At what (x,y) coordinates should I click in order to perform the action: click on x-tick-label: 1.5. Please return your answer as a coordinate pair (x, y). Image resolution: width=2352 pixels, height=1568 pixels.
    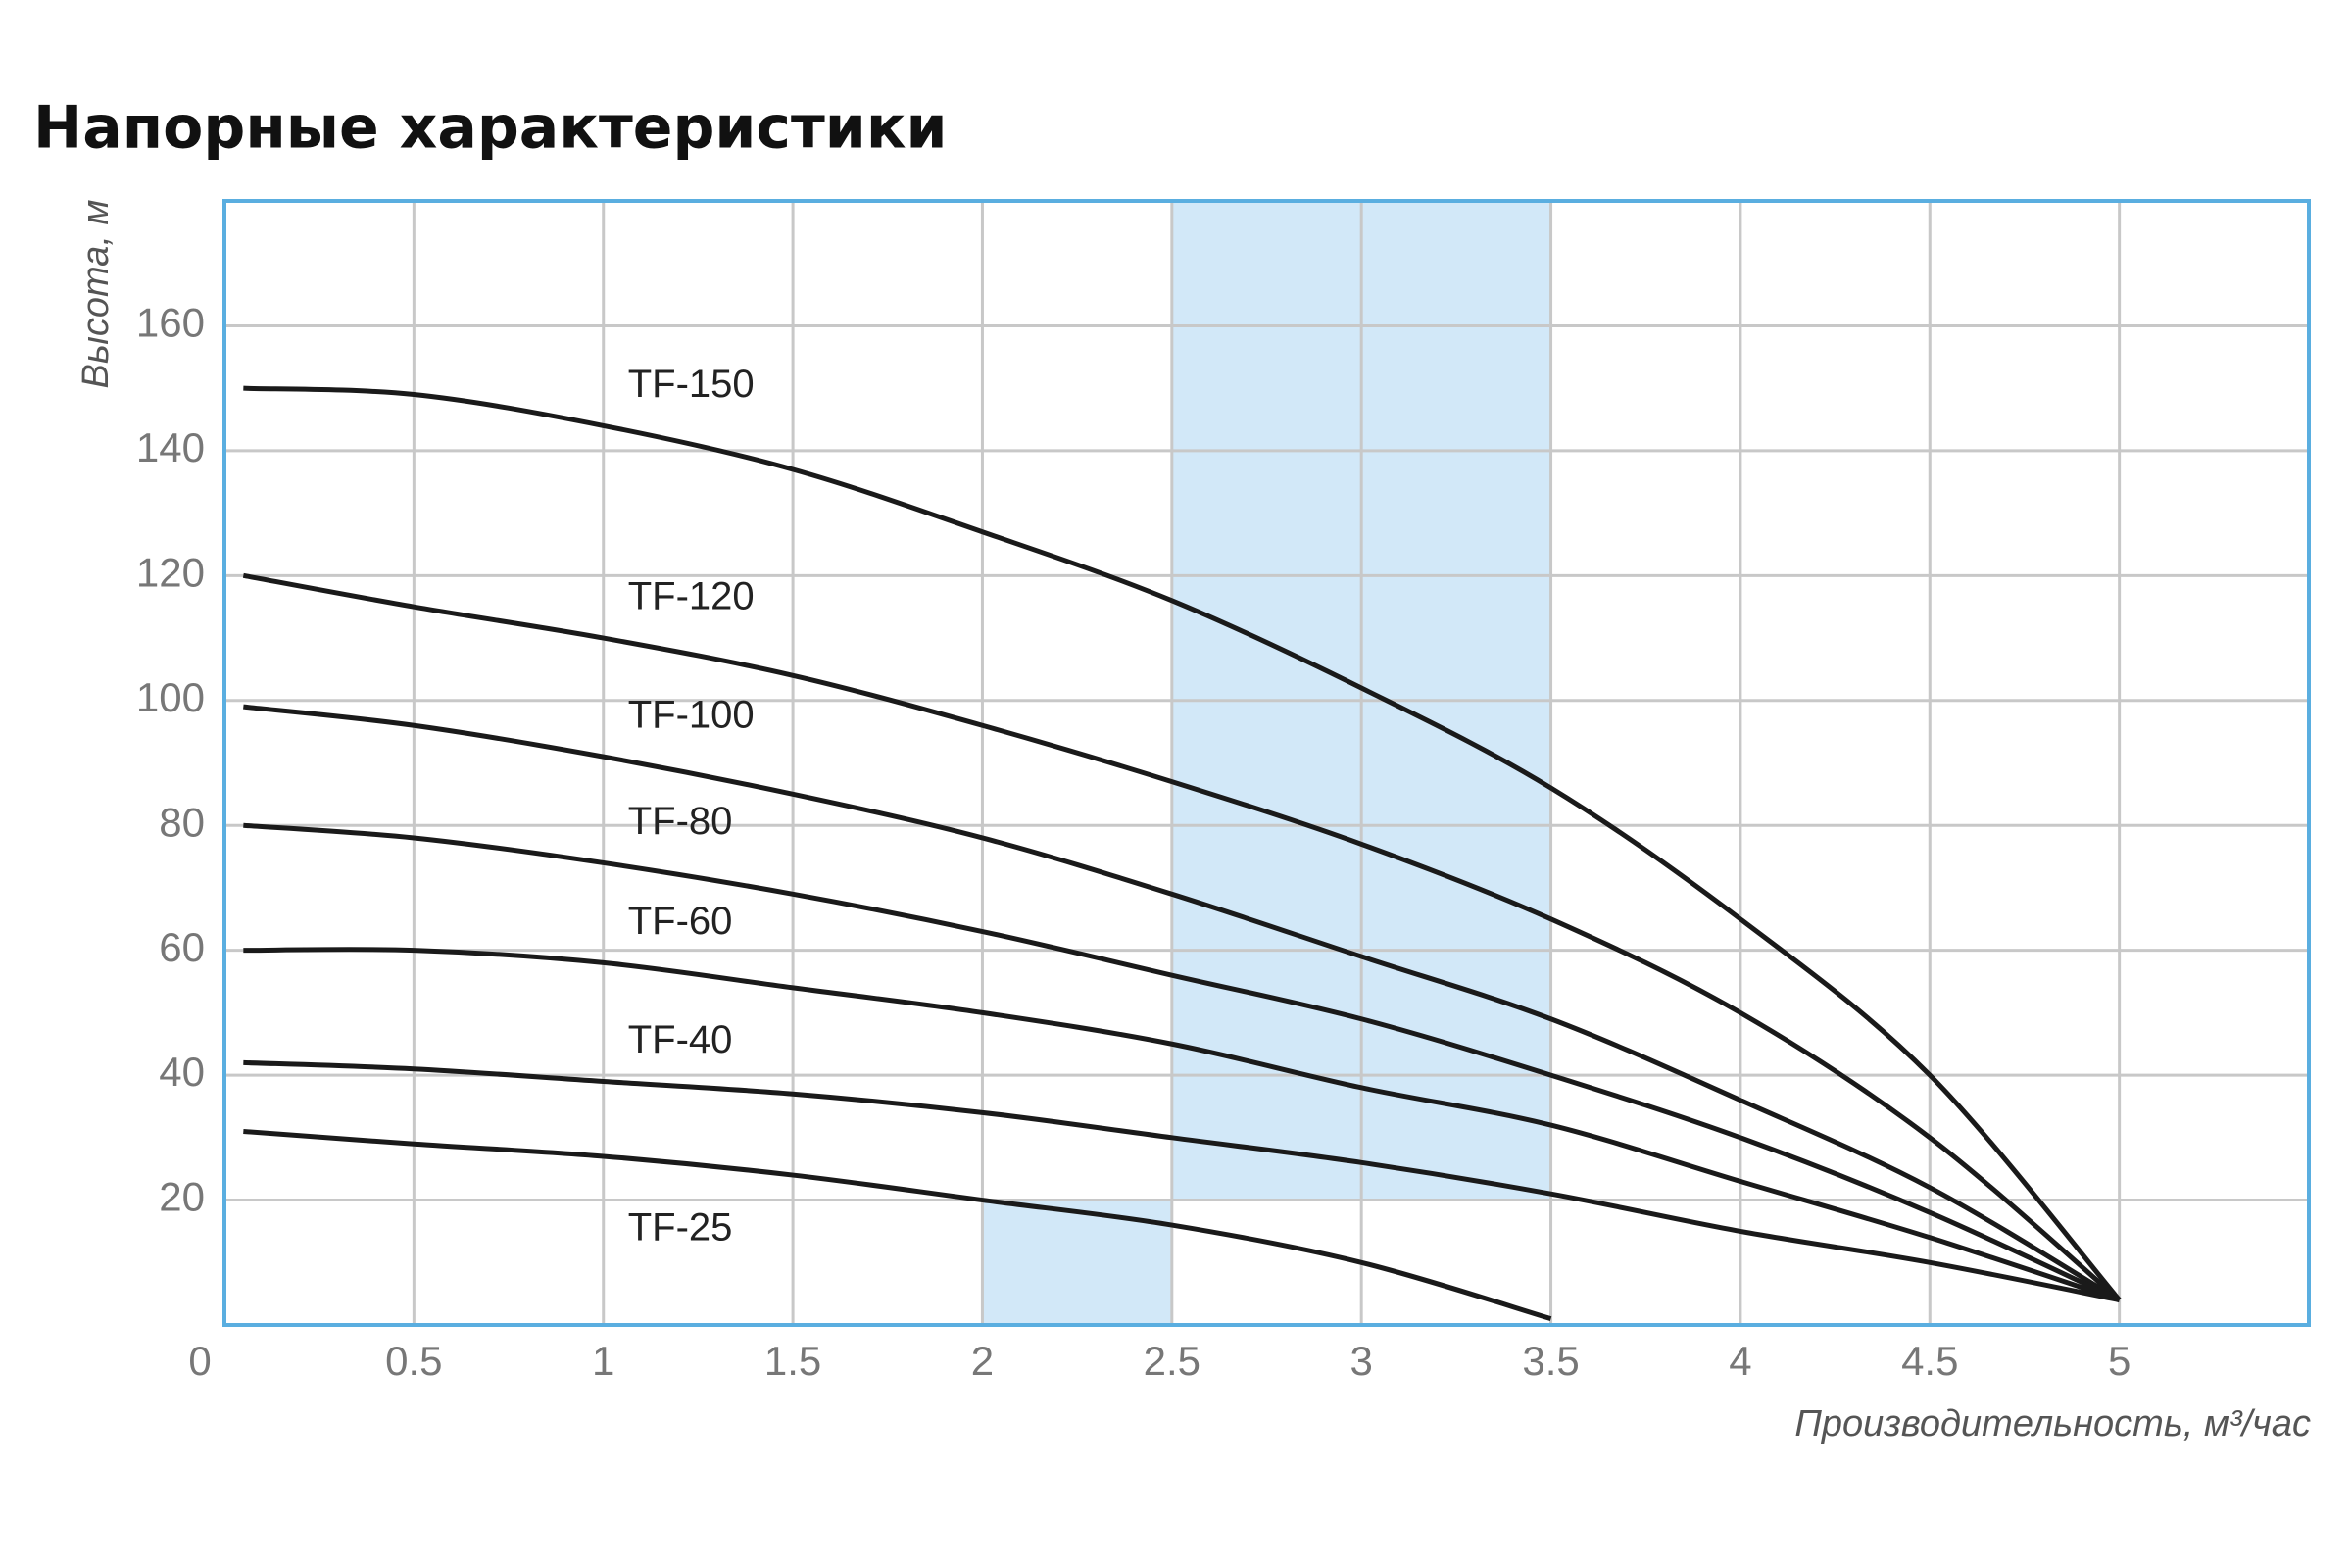
    Looking at the image, I should click on (793, 1361).